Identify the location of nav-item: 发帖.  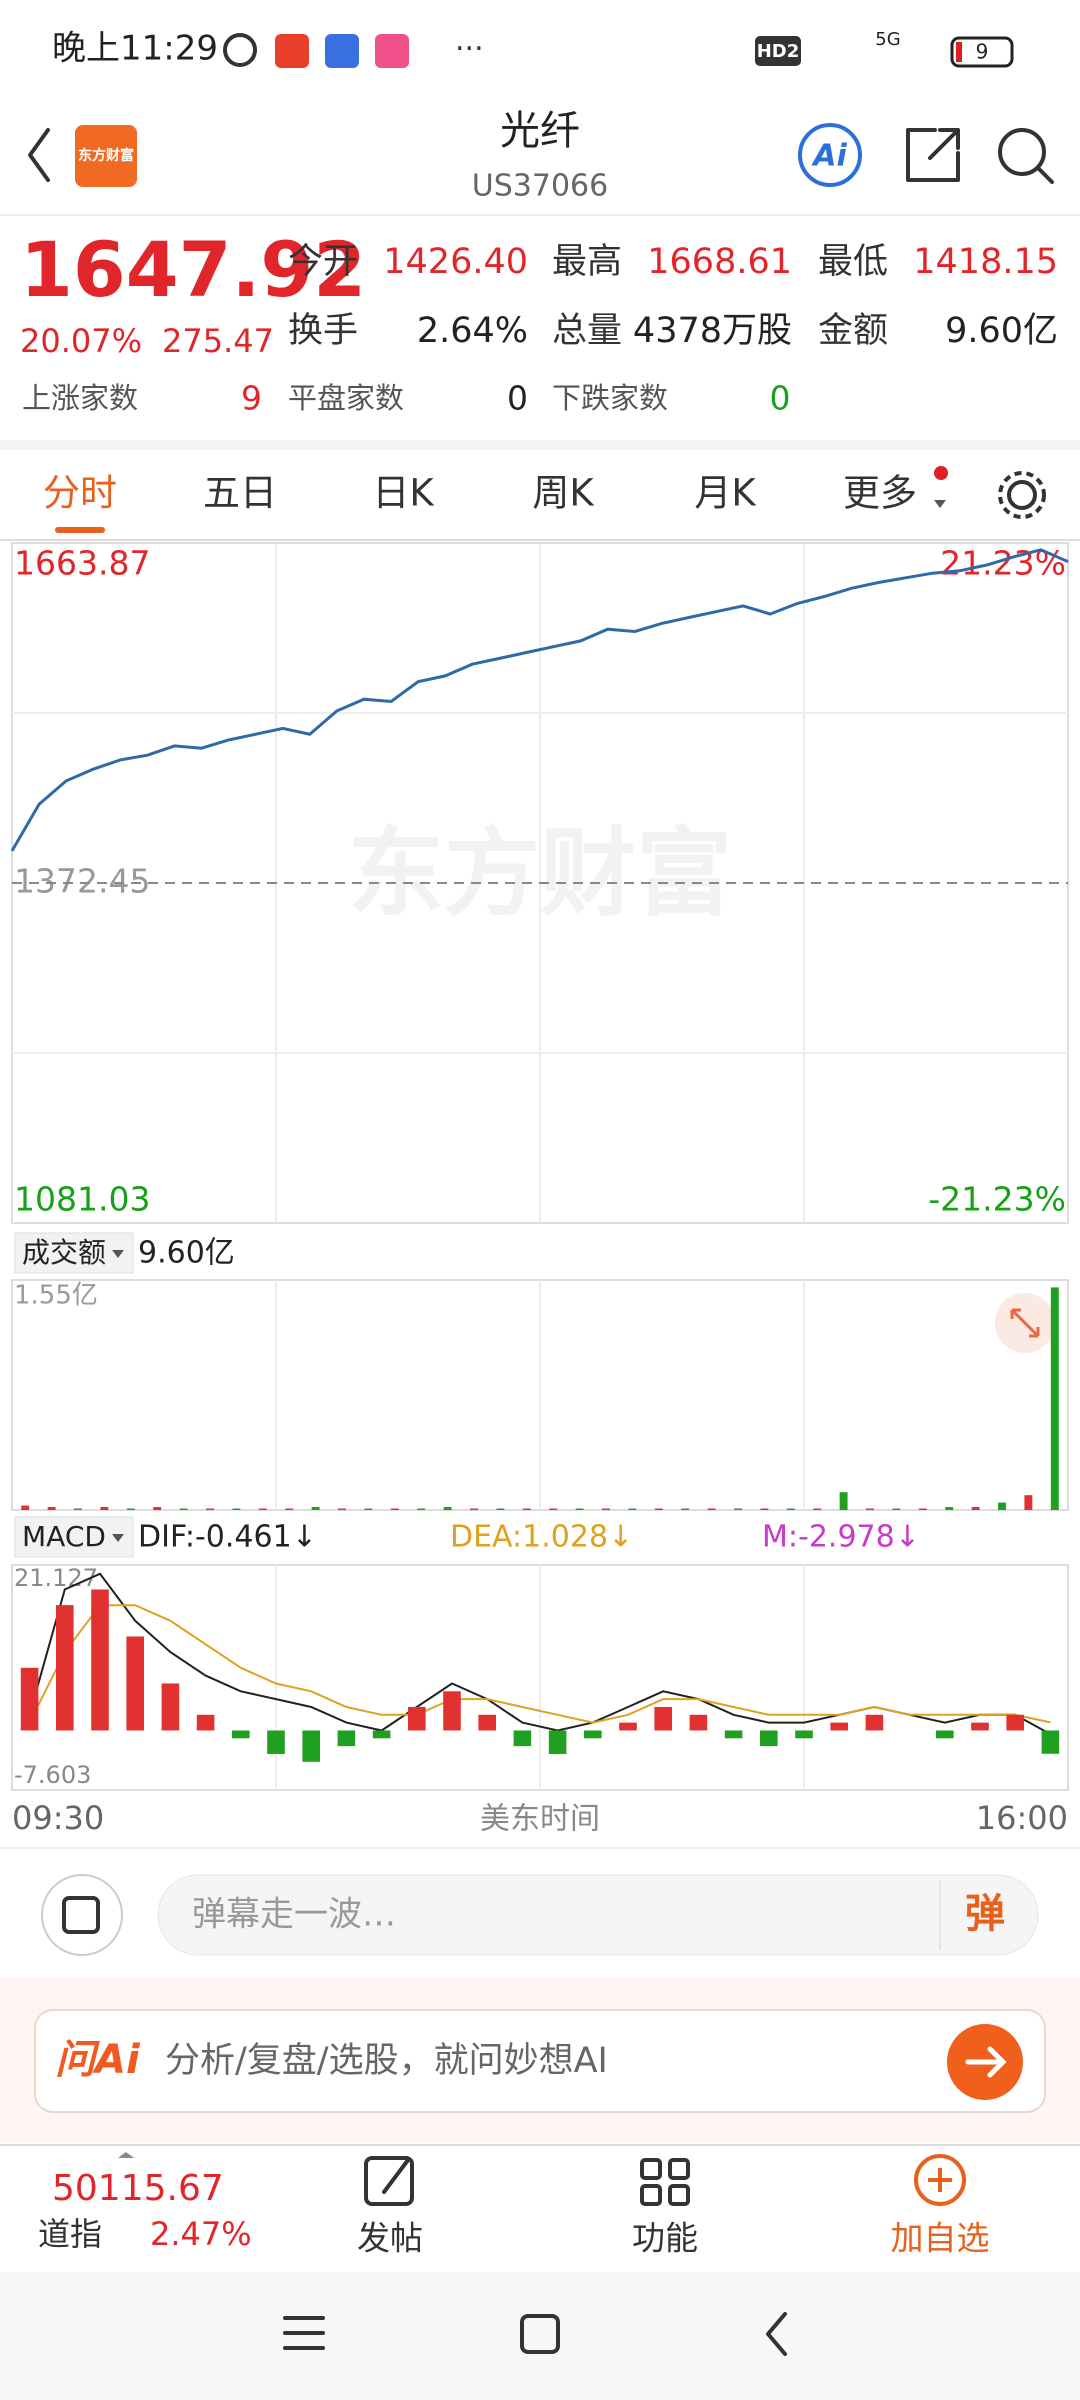
(390, 2238).